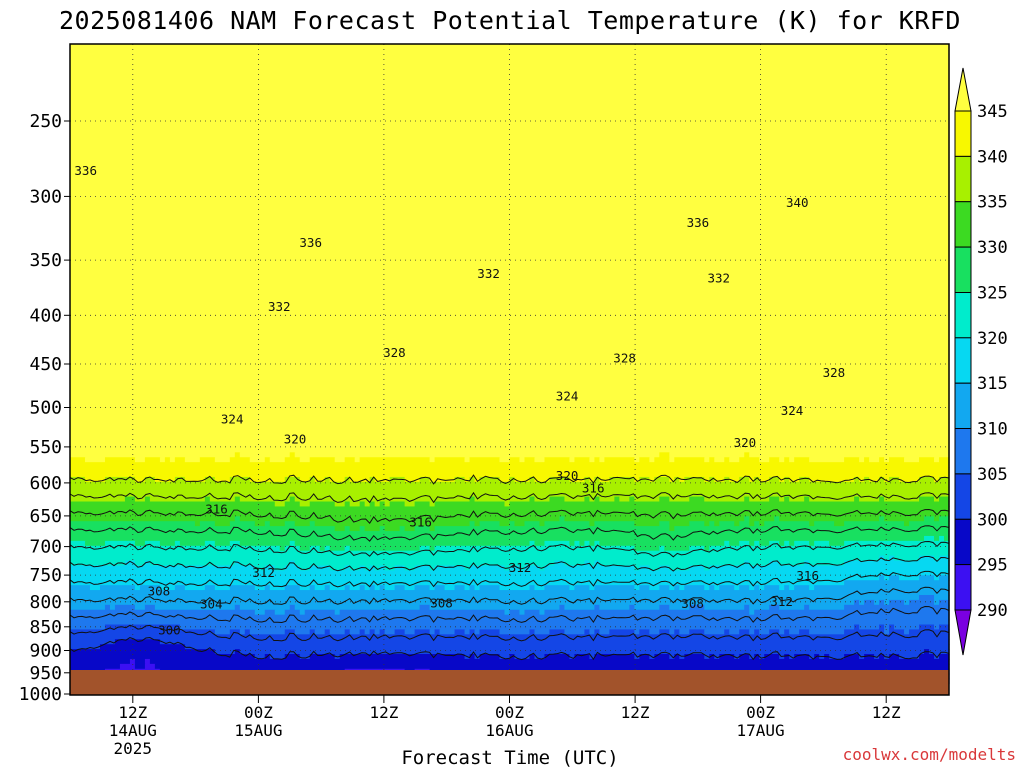 This screenshot has width=1024, height=768. Describe the element at coordinates (963, 632) in the screenshot. I see `colorbar-bottom-arrow` at that location.